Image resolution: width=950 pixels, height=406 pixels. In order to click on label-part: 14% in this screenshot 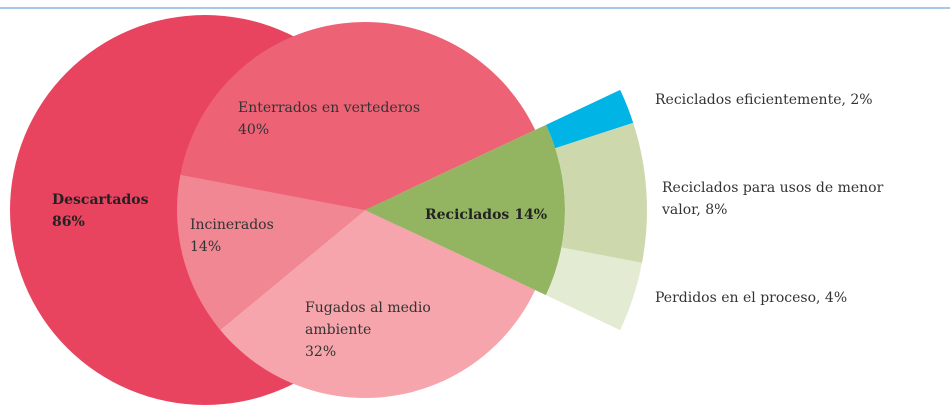, I will do `click(530, 215)`.